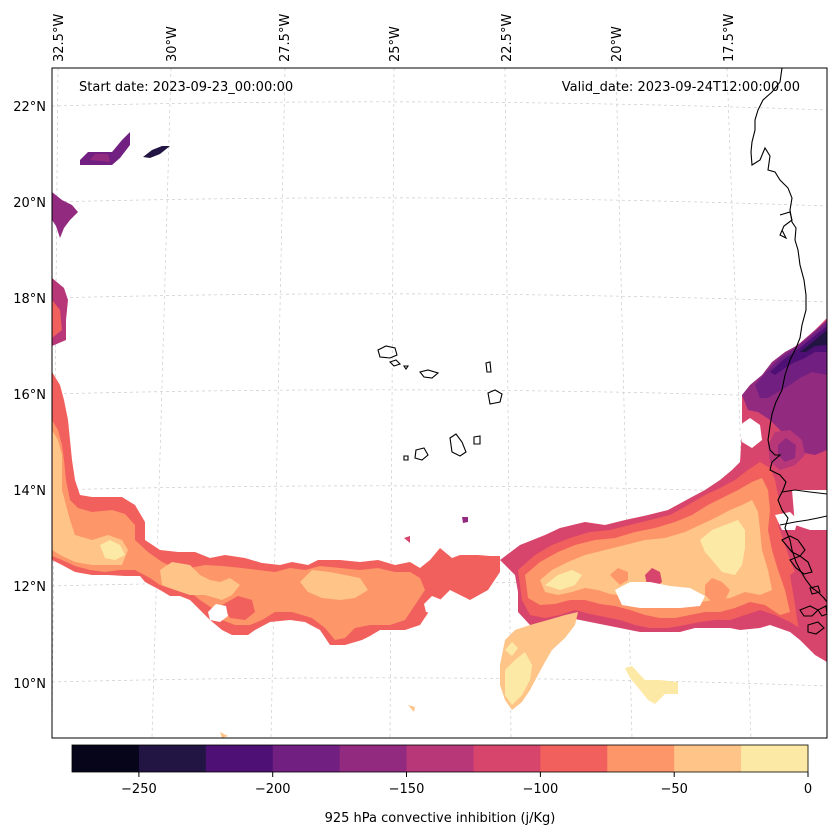 Image resolution: width=837 pixels, height=840 pixels. What do you see at coordinates (29, 684) in the screenshot?
I see `lat-label-10n: 10°N` at bounding box center [29, 684].